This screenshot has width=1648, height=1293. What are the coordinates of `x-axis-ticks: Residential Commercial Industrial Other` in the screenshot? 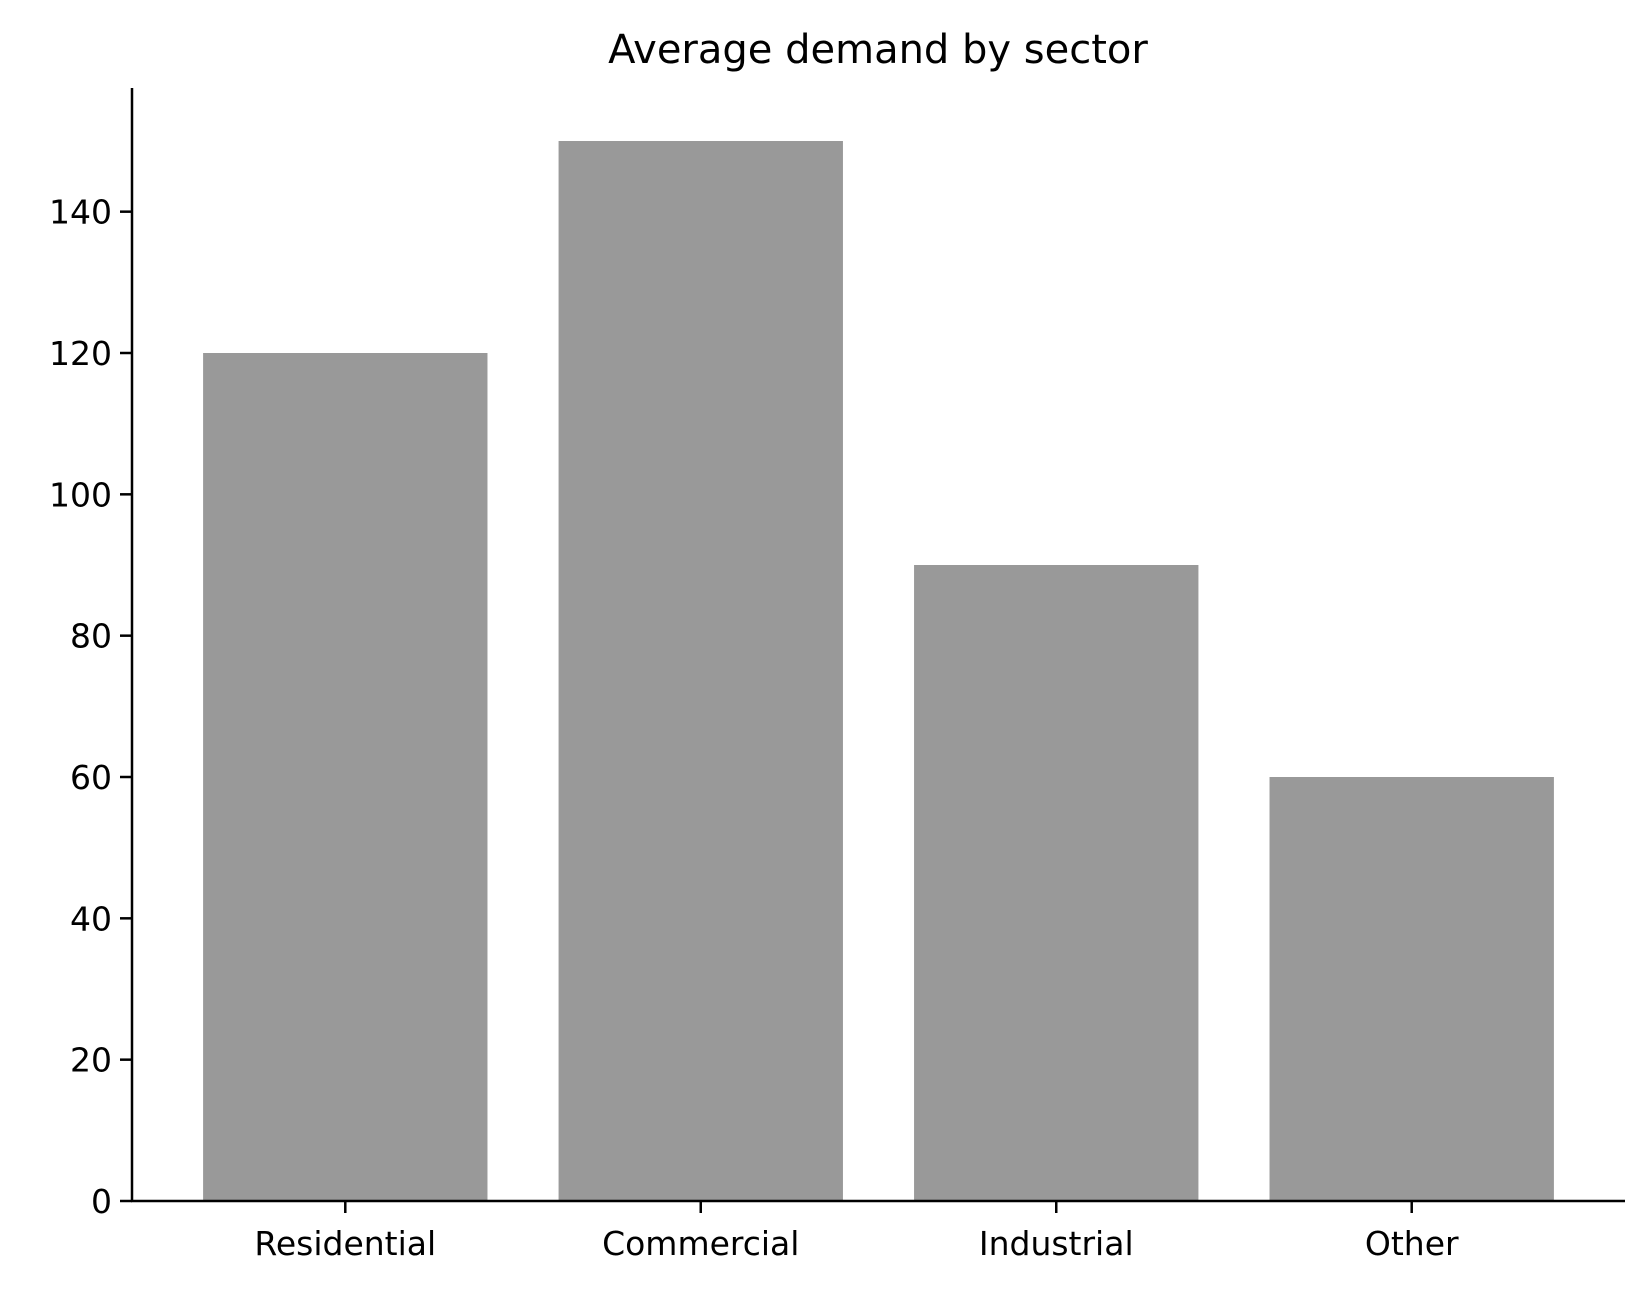 It's located at (856, 1232).